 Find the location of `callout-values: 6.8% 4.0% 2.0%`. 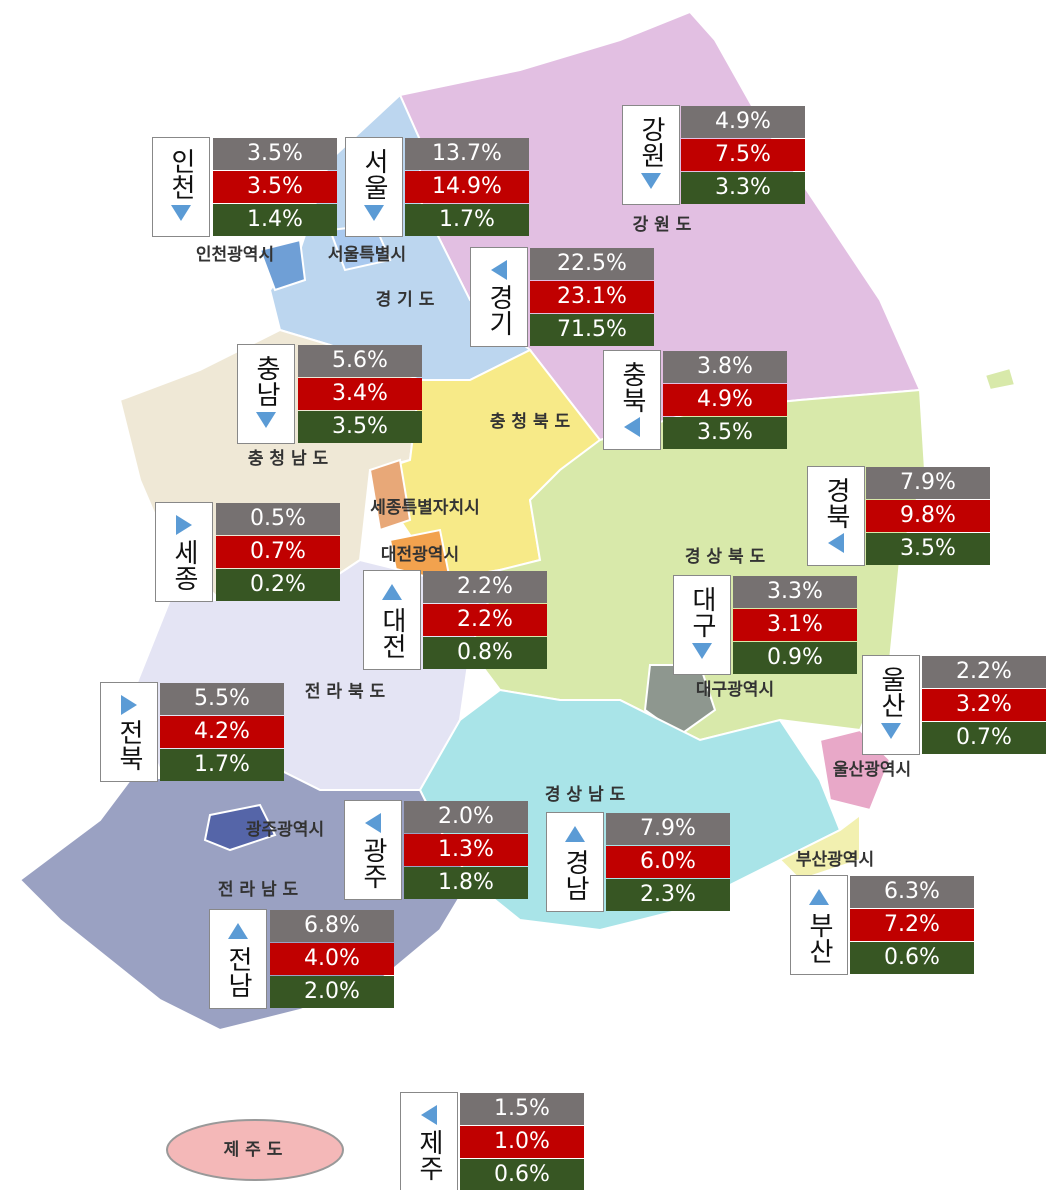

callout-values: 6.8% 4.0% 2.0% is located at coordinates (332, 959).